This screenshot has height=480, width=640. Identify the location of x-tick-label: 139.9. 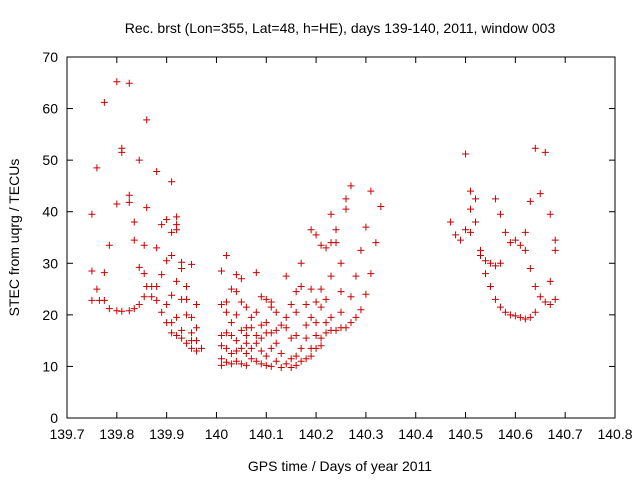
(166, 434).